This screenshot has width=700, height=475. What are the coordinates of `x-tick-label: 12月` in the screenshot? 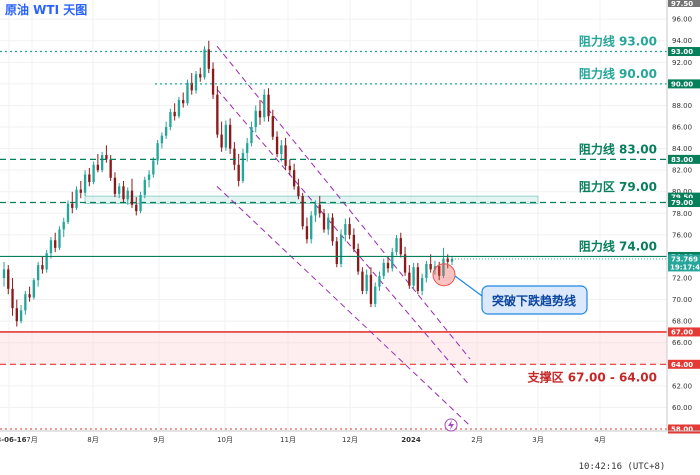 It's located at (350, 440).